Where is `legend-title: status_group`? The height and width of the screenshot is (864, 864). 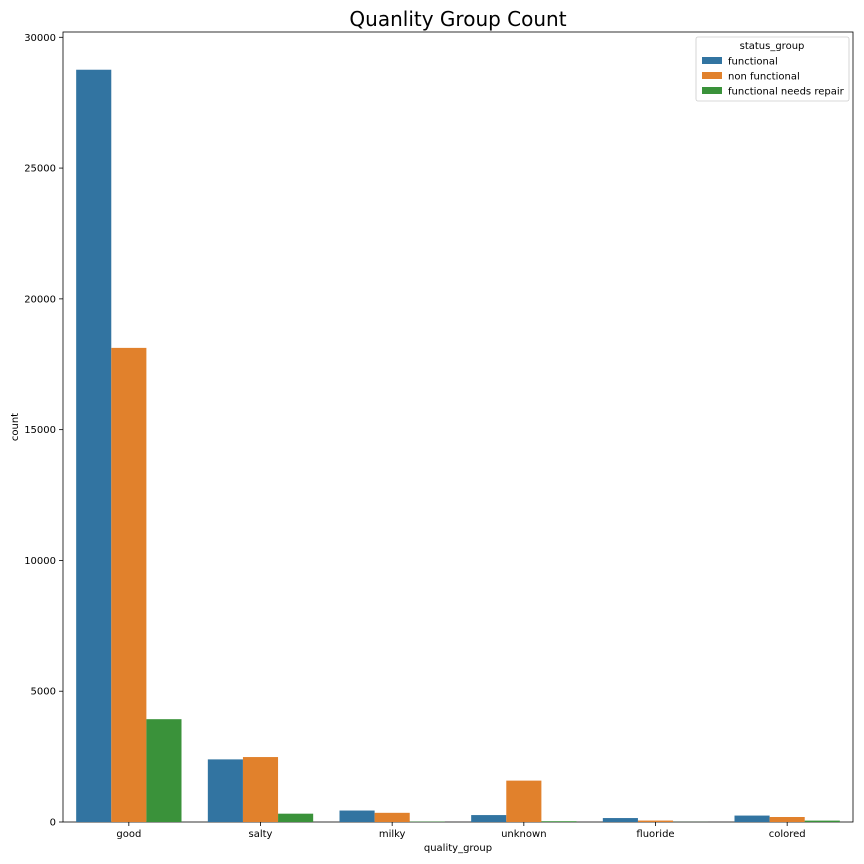 legend-title: status_group is located at coordinates (772, 46).